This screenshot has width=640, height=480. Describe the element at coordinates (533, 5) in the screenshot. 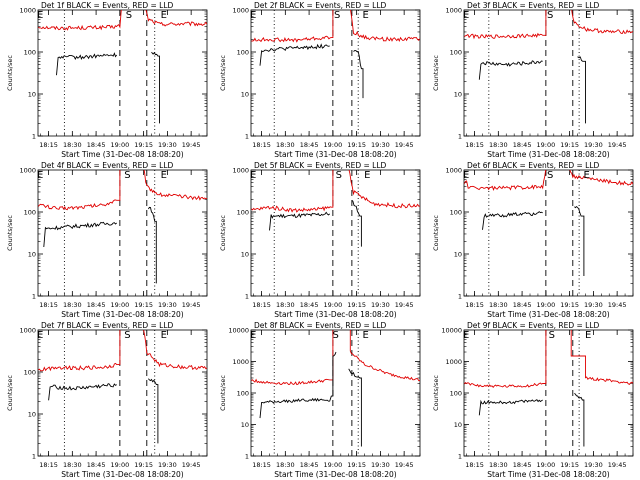

I see `chart-title: Det 3f BLACK = Events, RED = LLD` at that location.